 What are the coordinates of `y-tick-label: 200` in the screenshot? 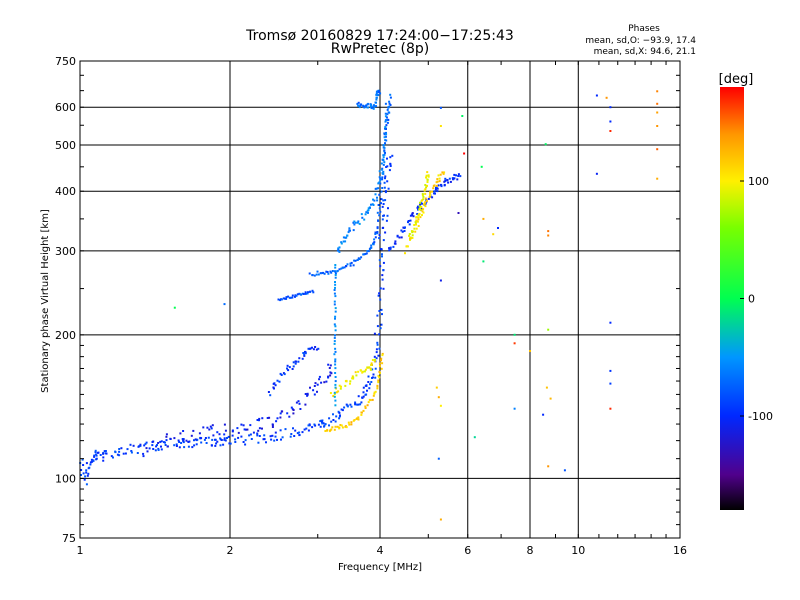 It's located at (65, 335).